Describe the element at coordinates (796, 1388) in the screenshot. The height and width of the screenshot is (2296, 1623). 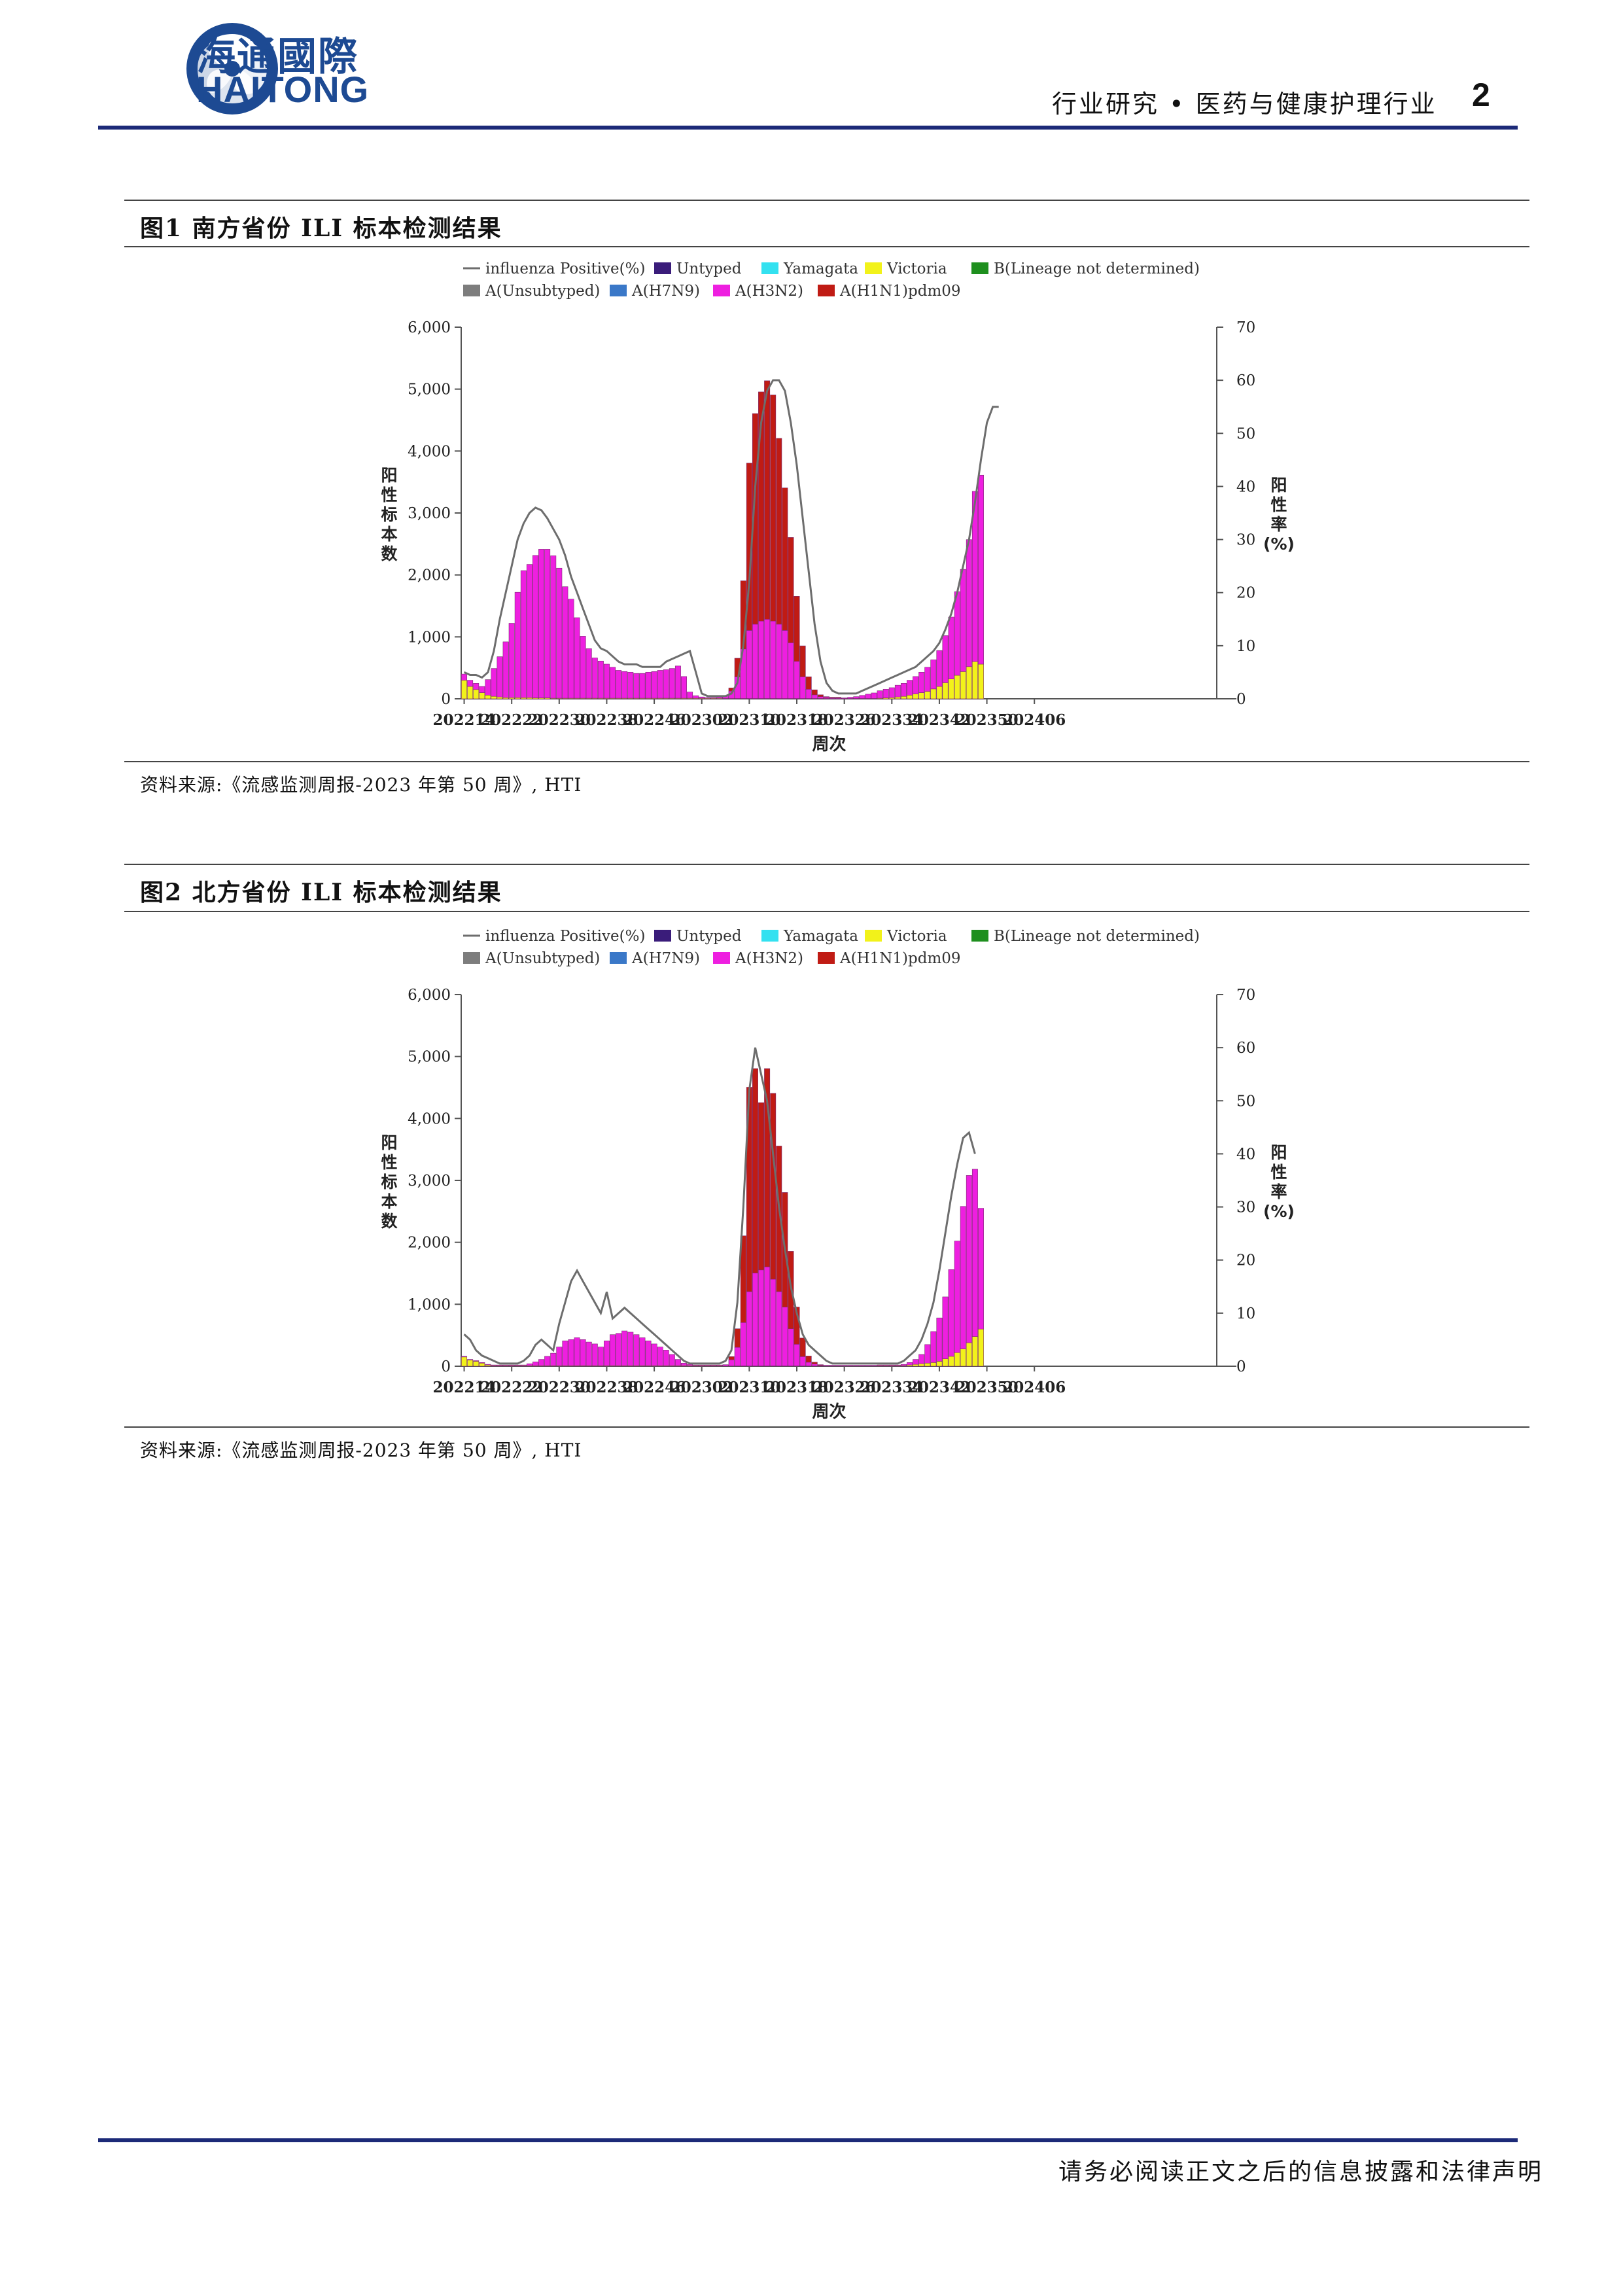
I see `x-tick-label: 202318` at that location.